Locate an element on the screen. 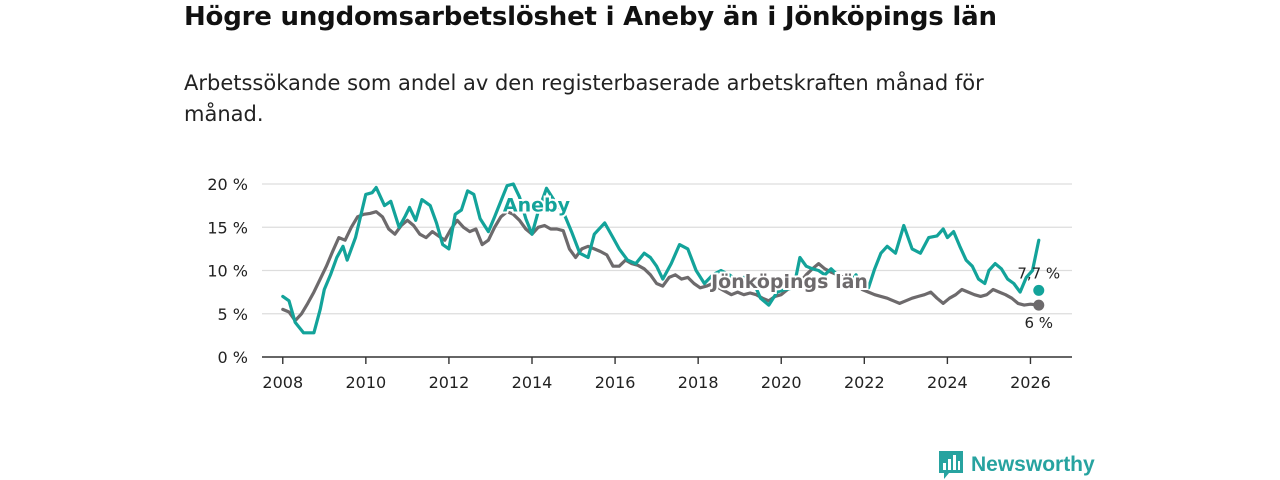  series-label-jonkopings-lan: Jönköpings län is located at coordinates (788, 282).